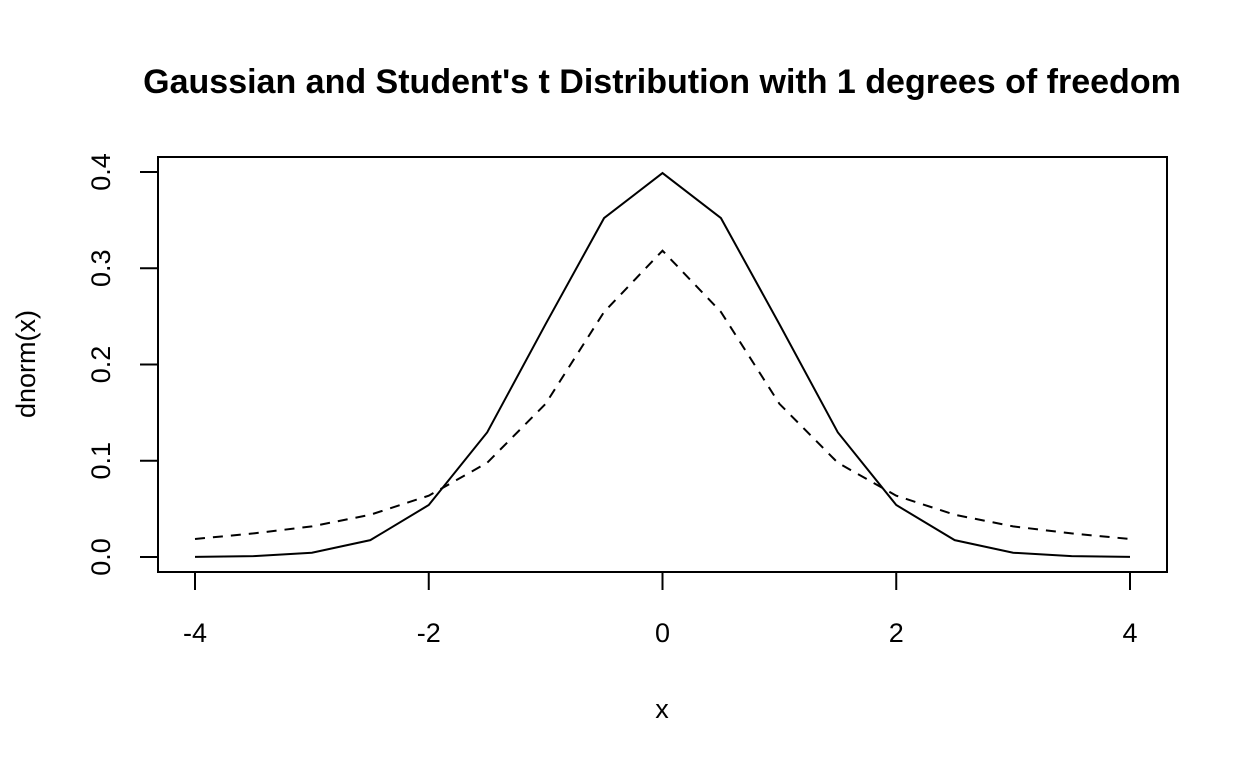 The width and height of the screenshot is (1248, 768). Describe the element at coordinates (195, 633) in the screenshot. I see `x-tick-label: -4` at that location.